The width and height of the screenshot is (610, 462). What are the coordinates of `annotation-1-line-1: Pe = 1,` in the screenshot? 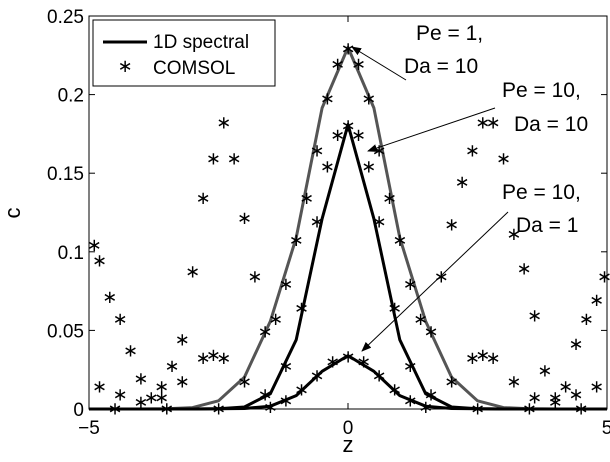 It's located at (449, 33).